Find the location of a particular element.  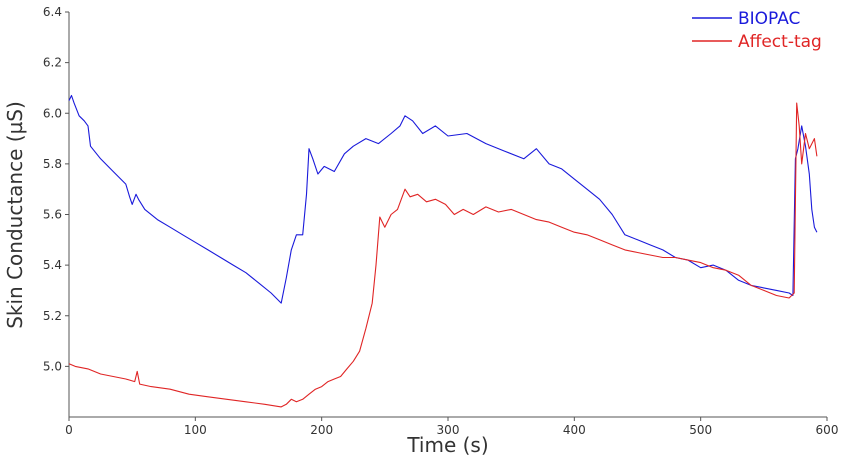

y-ticks: 5.0 5.2 5.4 5.6 5.8 6.0 6.2 6.4 is located at coordinates (56, 189).